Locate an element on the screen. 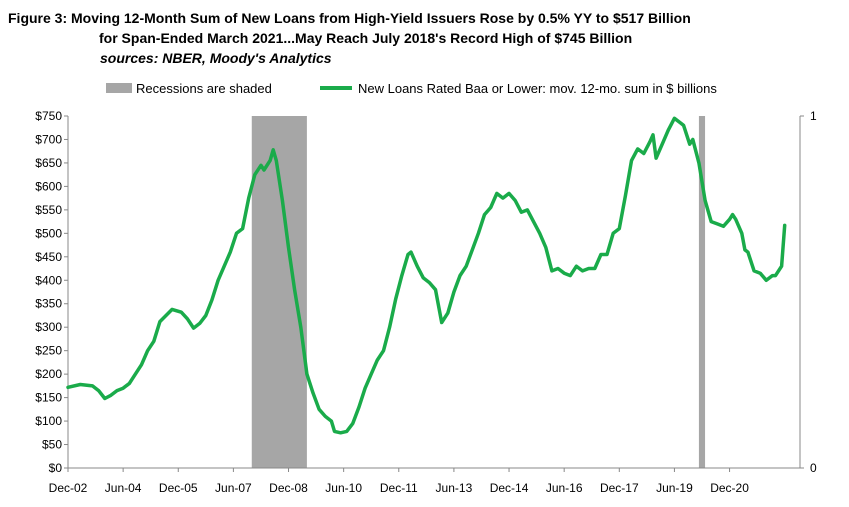  x-tick-label: Jun-19 is located at coordinates (674, 488).